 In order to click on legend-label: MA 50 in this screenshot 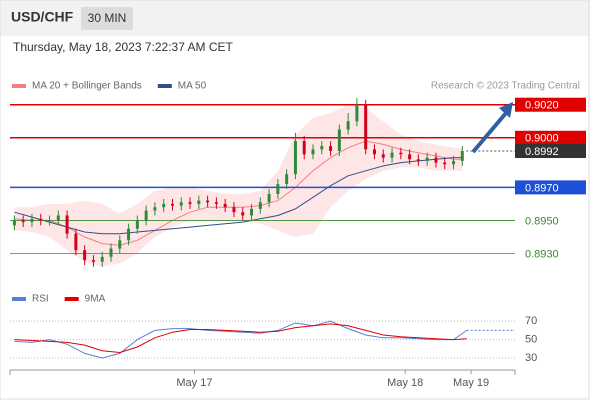, I will do `click(192, 86)`.